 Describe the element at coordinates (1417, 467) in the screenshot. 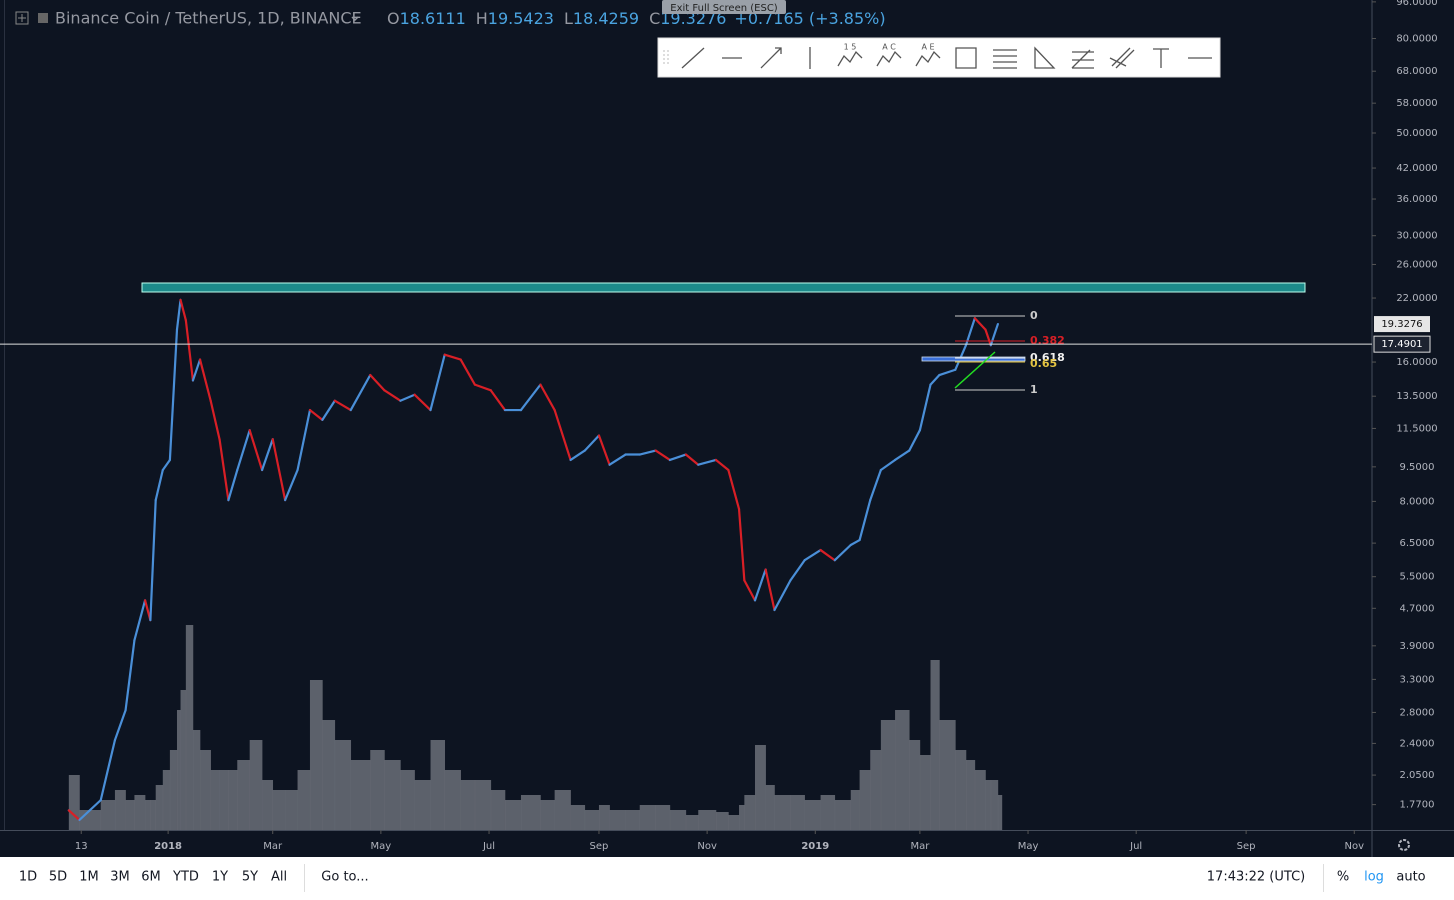

I see `y-tick-label: 9.5000` at that location.